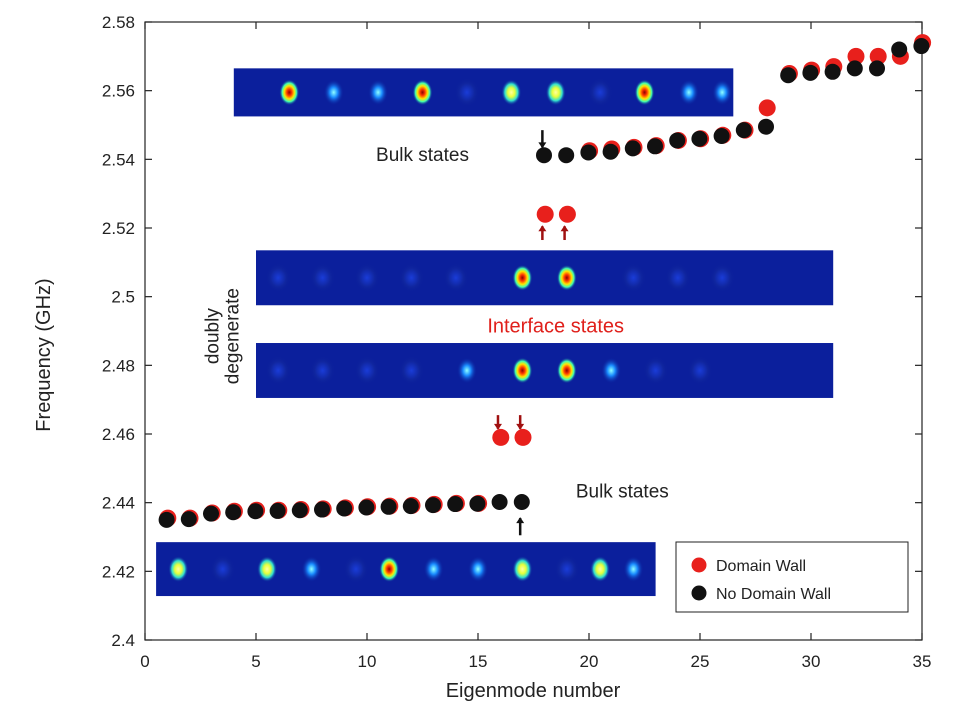 The width and height of the screenshot is (955, 712). What do you see at coordinates (773, 594) in the screenshot?
I see `legend-label: No Domain Wall` at bounding box center [773, 594].